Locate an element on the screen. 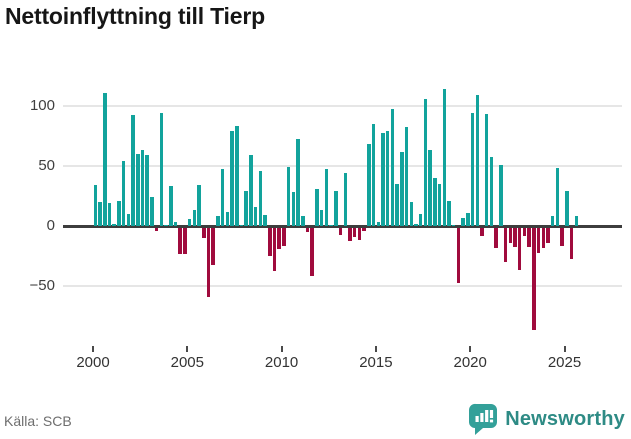 This screenshot has width=631, height=439. bar-2000-q41 is located at coordinates (288, 196).